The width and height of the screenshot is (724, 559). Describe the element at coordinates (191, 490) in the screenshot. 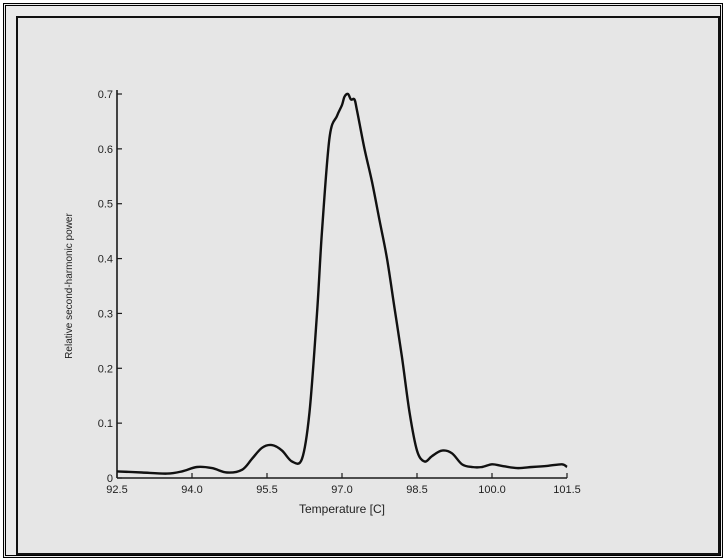

I see `x-tick-label: 94.0` at that location.